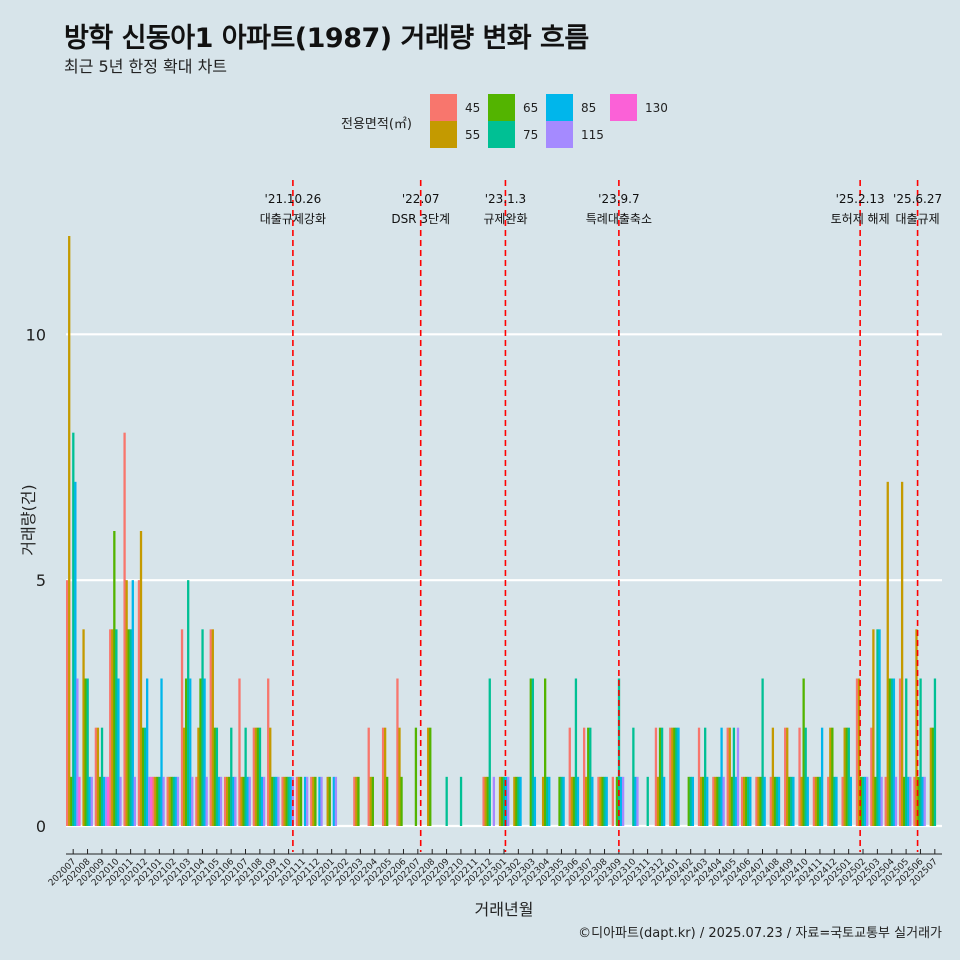 The width and height of the screenshot is (960, 960). I want to click on event-date: '23.1.3, so click(505, 199).